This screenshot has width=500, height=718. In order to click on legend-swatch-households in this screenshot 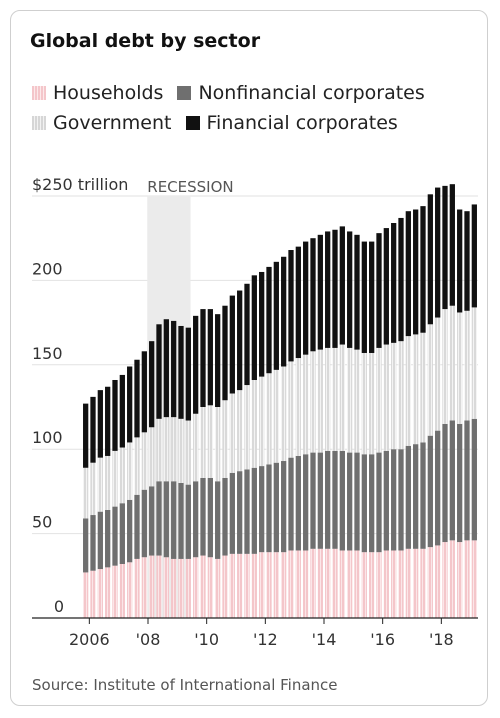, I will do `click(39, 93)`.